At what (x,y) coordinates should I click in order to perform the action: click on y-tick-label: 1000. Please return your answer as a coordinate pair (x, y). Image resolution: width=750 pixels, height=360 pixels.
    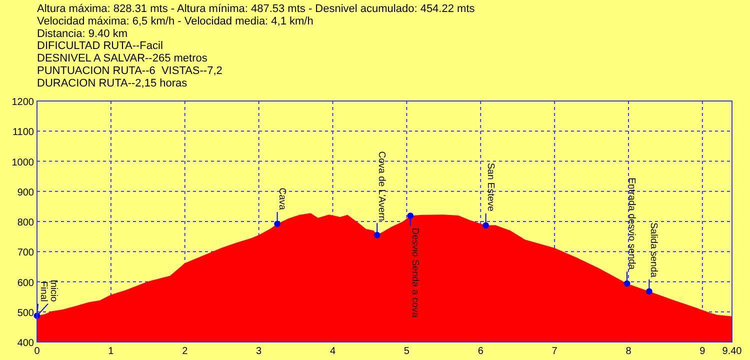
    Looking at the image, I should click on (23, 162).